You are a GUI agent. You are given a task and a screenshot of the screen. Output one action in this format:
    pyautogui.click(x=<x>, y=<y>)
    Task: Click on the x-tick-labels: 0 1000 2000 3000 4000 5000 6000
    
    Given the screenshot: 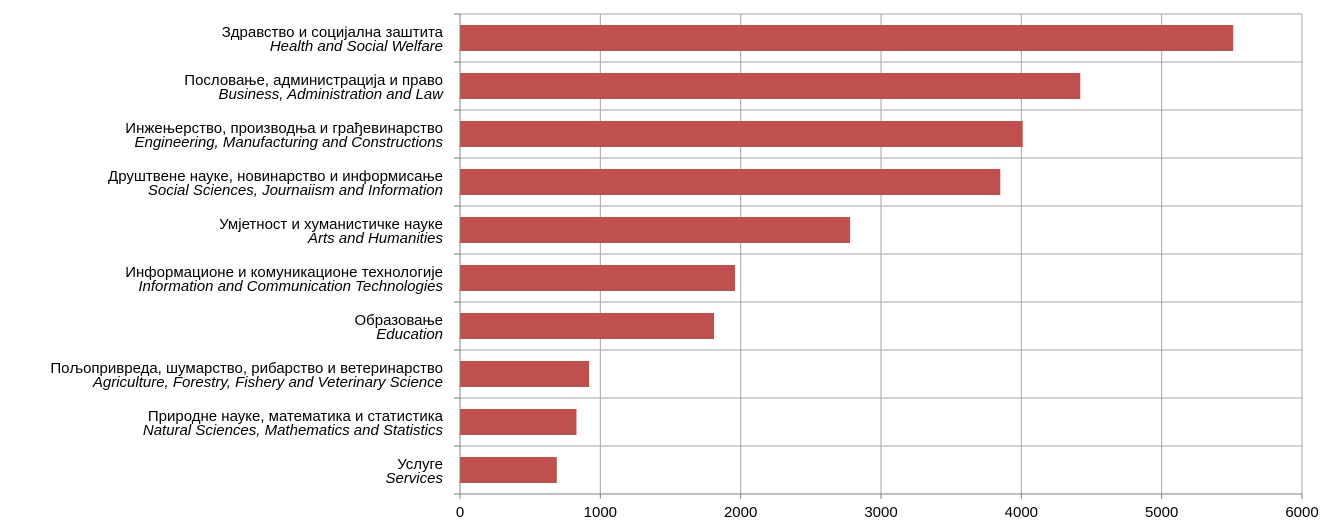 What is the action you would take?
    pyautogui.click(x=887, y=512)
    